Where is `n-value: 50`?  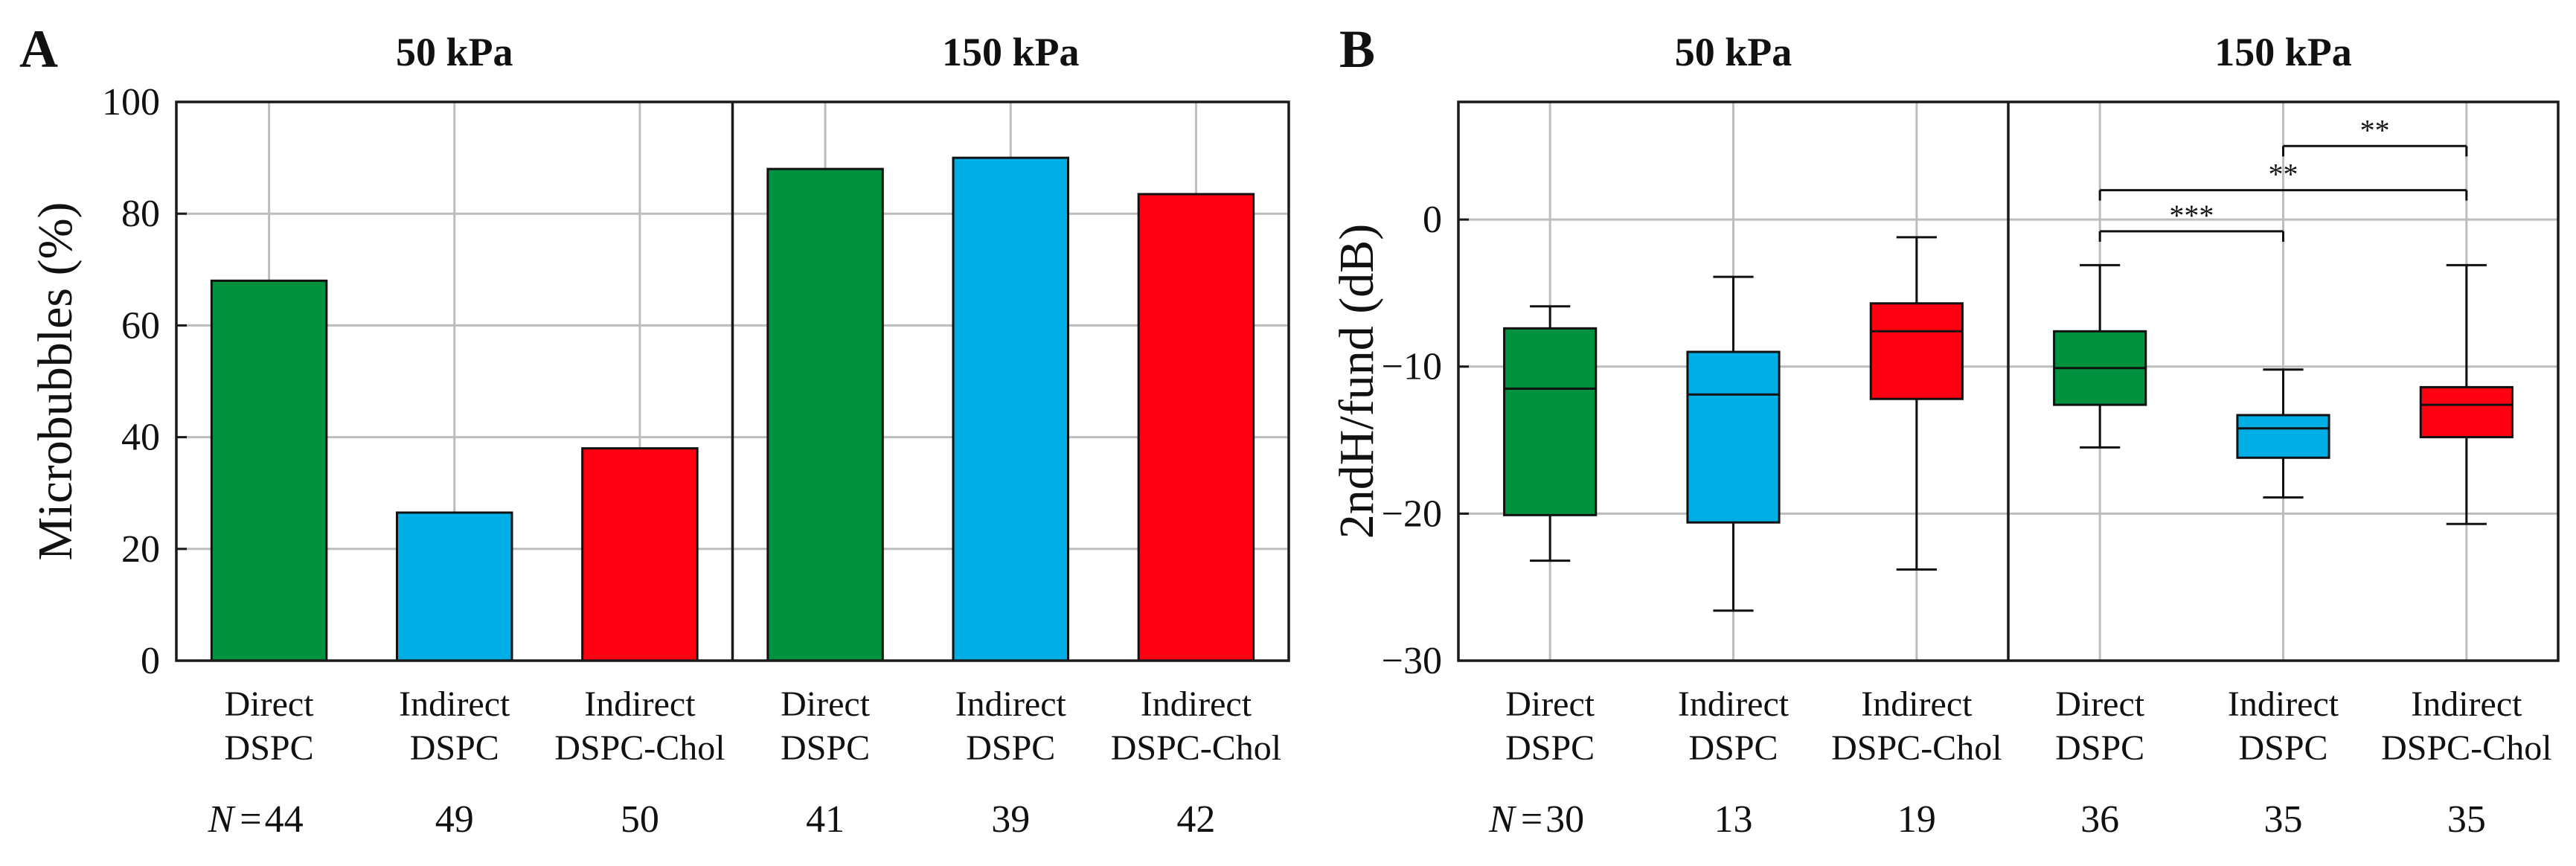
n-value: 50 is located at coordinates (640, 819).